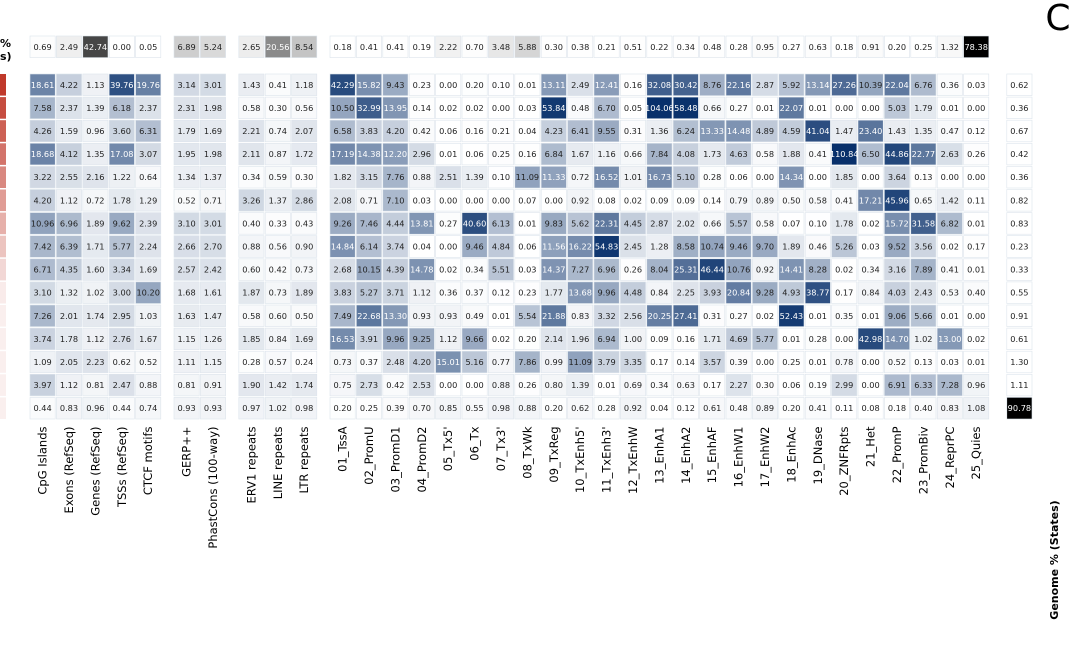 The height and width of the screenshot is (665, 1072). Describe the element at coordinates (1019, 362) in the screenshot. I see `cell-value: 1.30` at that location.